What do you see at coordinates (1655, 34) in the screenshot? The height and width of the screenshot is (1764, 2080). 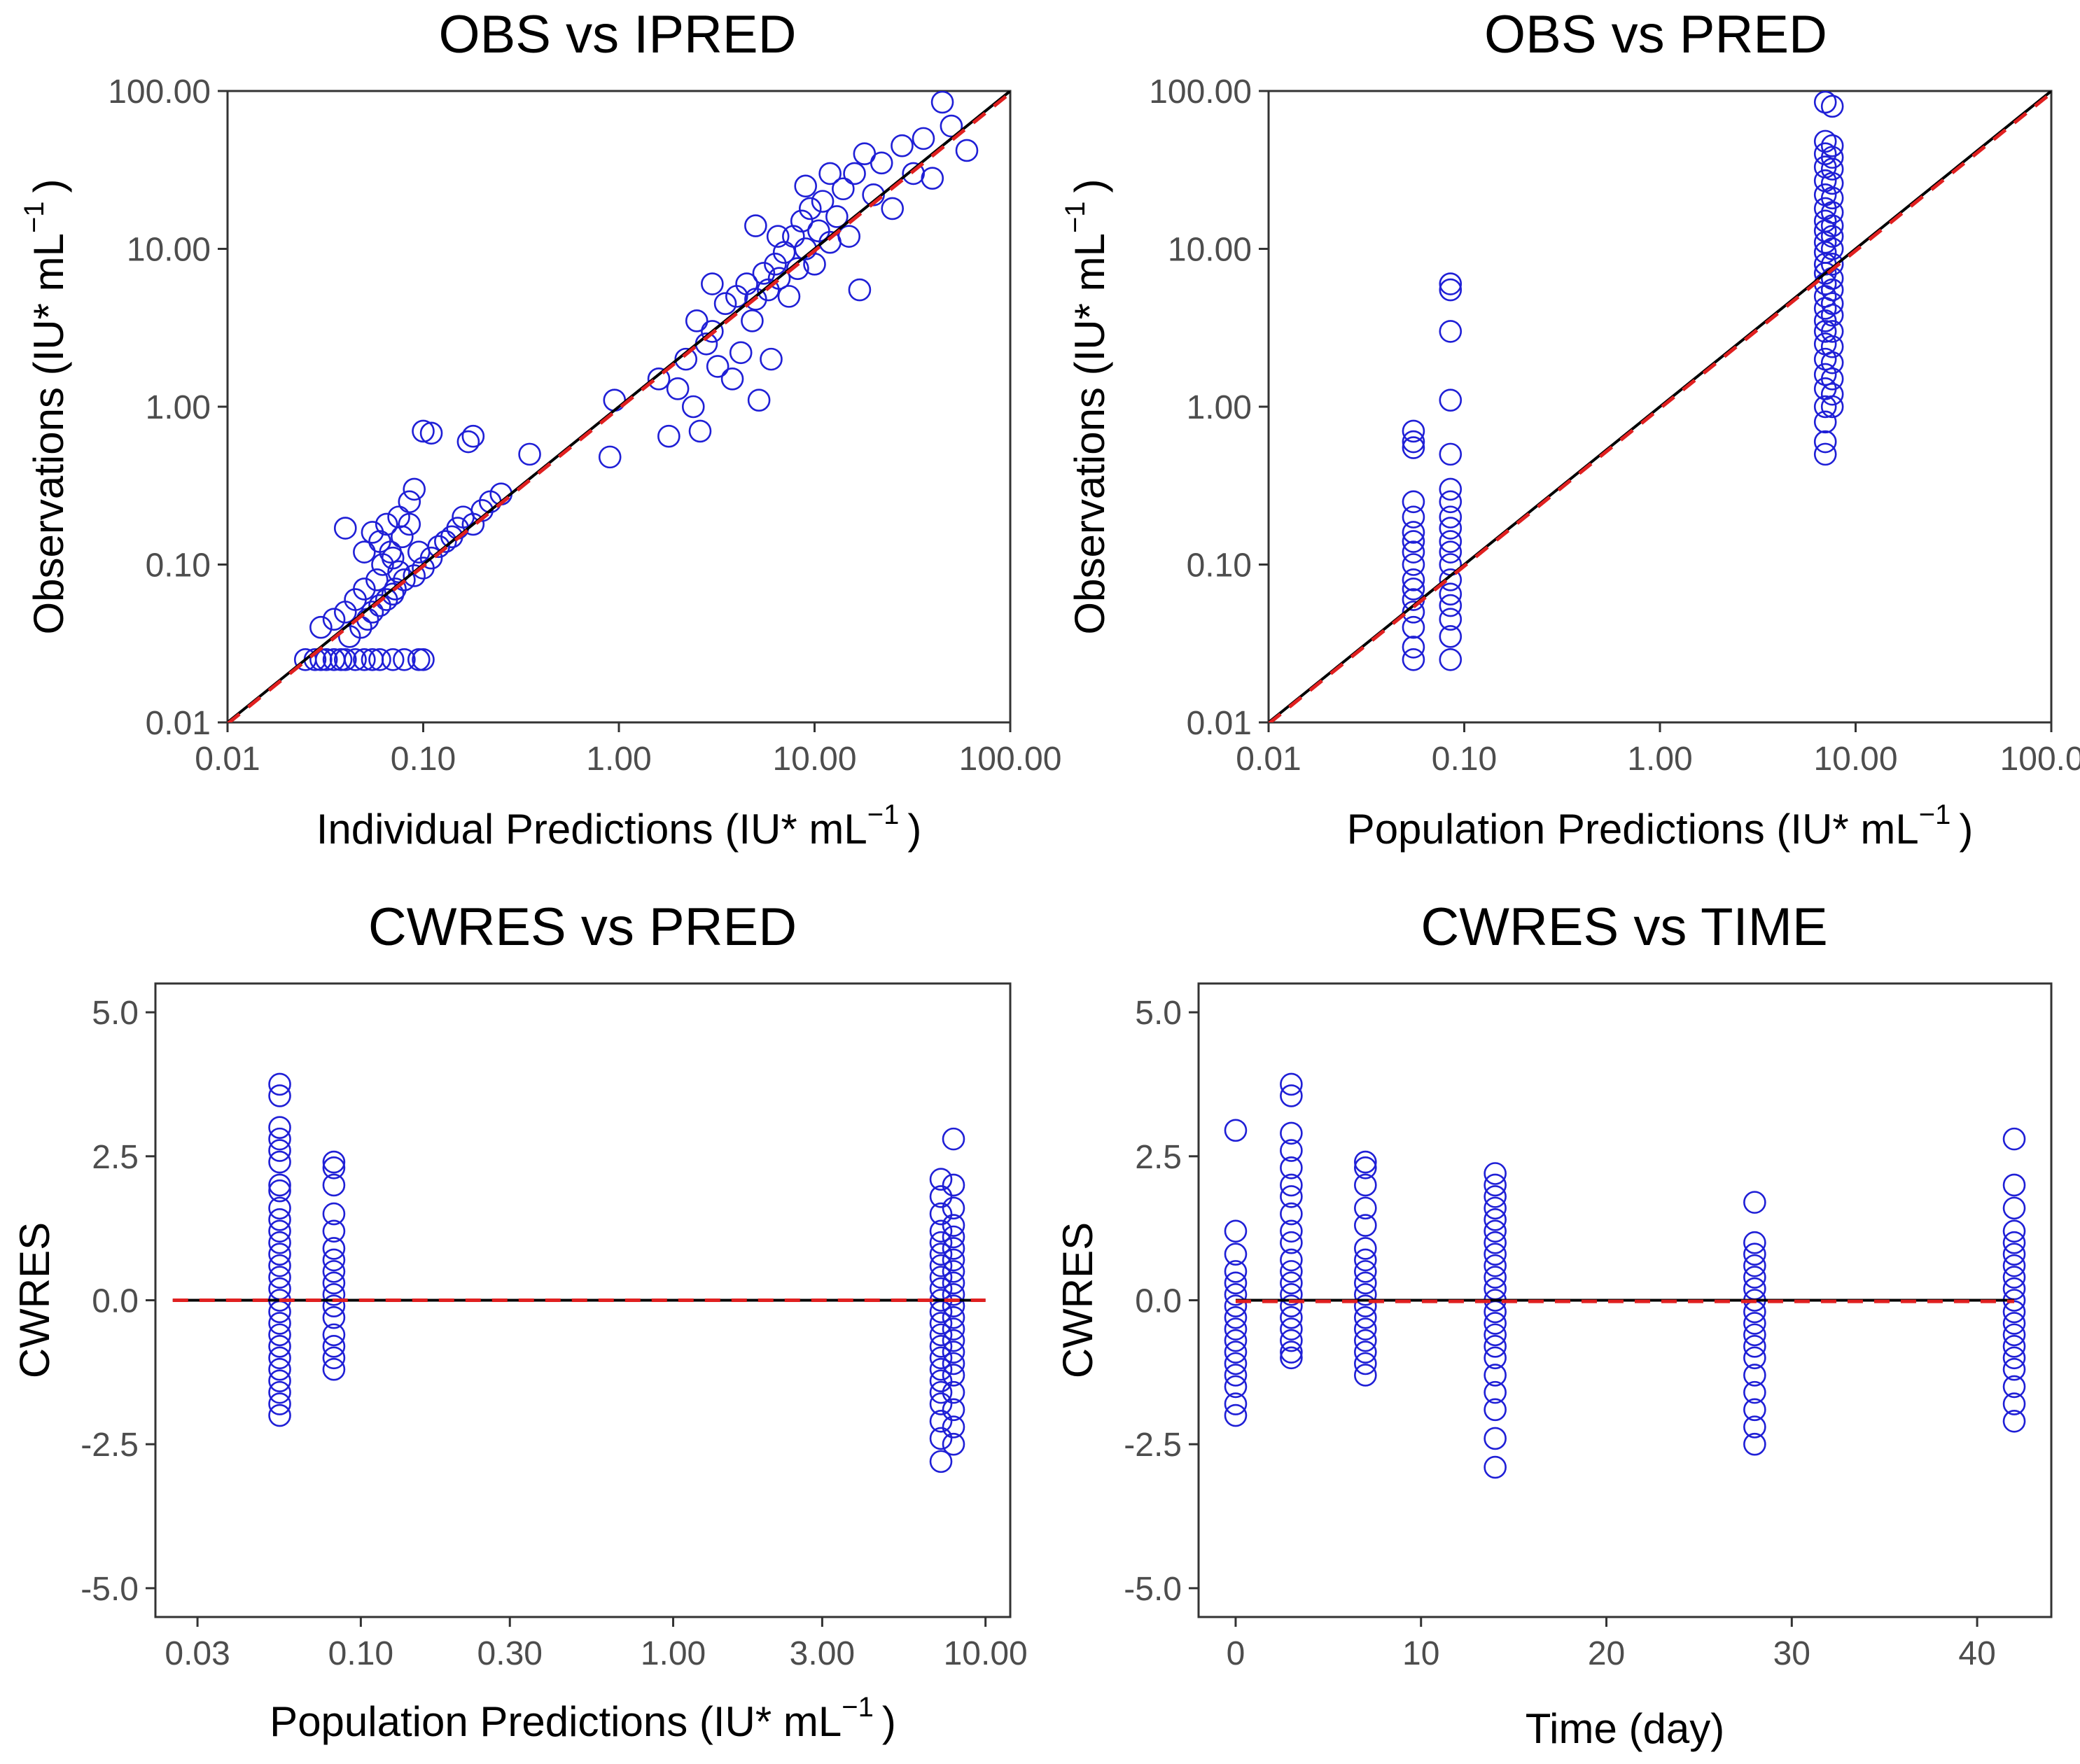 I see `plot-title: OBS vs PRED` at bounding box center [1655, 34].